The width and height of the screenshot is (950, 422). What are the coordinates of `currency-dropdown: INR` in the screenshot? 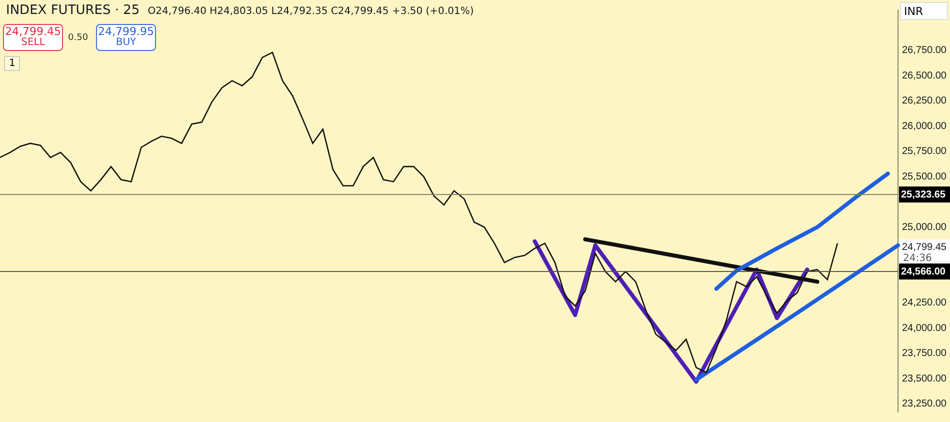 It's located at (924, 11).